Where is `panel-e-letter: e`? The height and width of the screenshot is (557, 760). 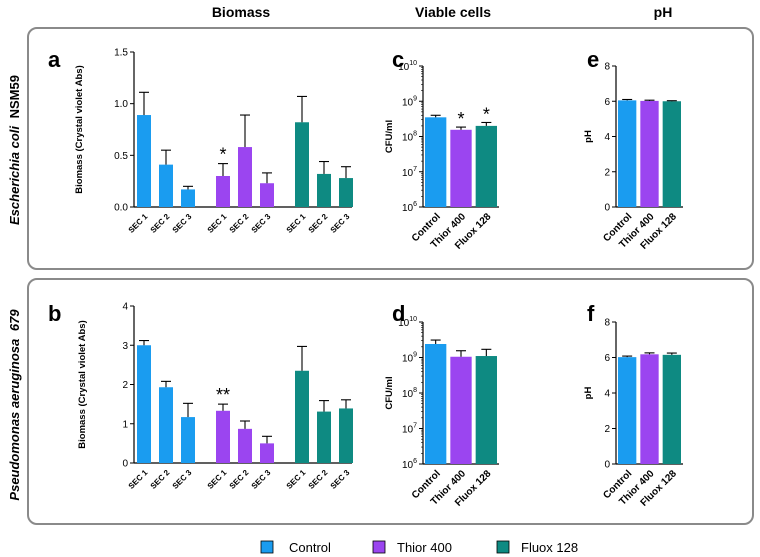
panel-e-letter: e is located at coordinates (593, 59).